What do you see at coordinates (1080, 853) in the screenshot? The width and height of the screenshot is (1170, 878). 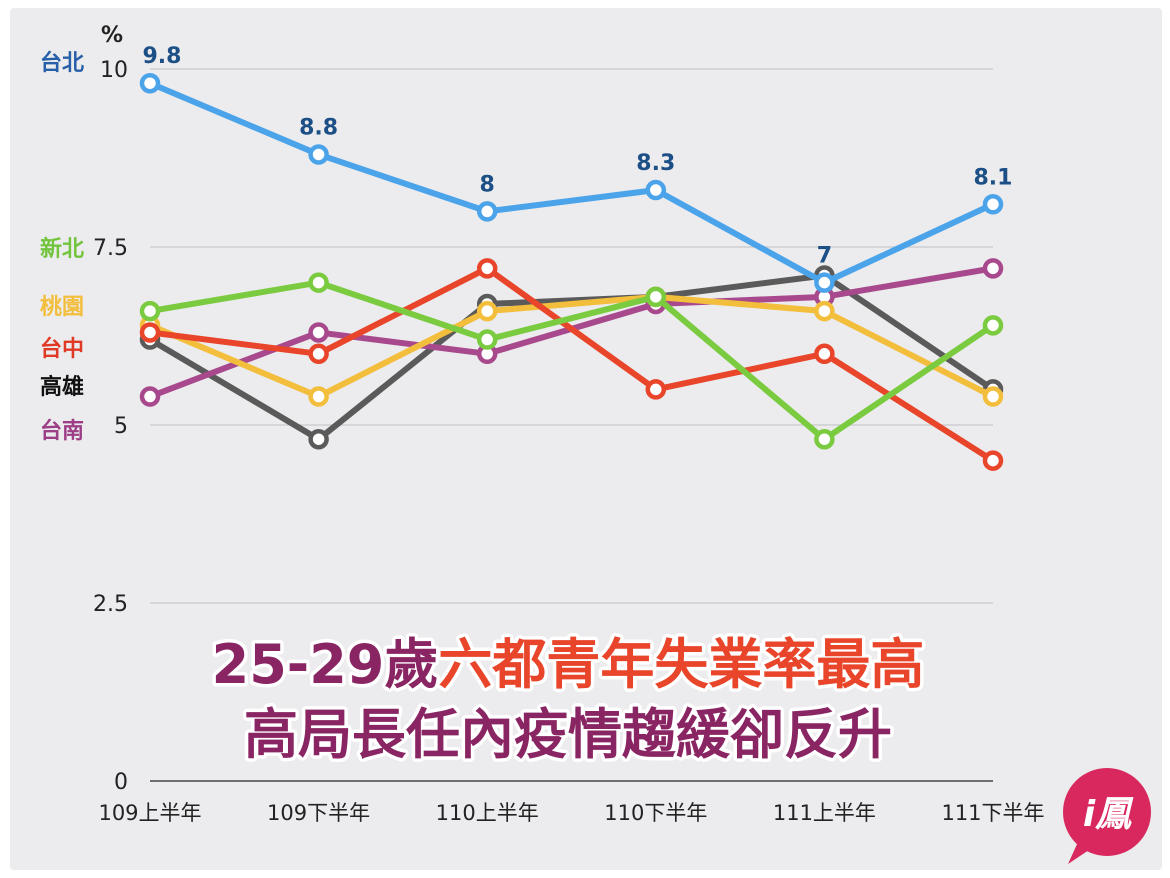 I see `logo-tail` at bounding box center [1080, 853].